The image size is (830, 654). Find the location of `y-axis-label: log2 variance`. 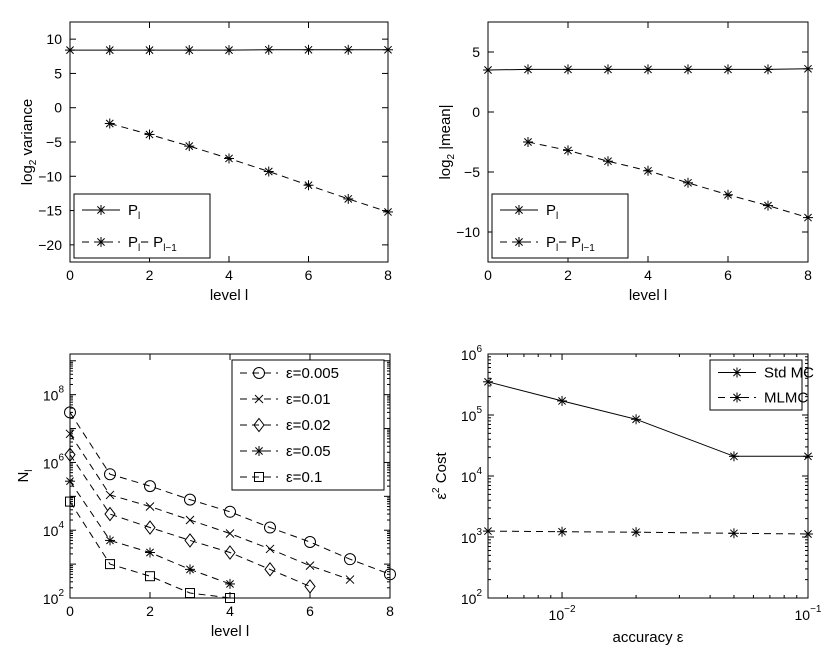

y-axis-label: log2 variance is located at coordinates (29, 142).